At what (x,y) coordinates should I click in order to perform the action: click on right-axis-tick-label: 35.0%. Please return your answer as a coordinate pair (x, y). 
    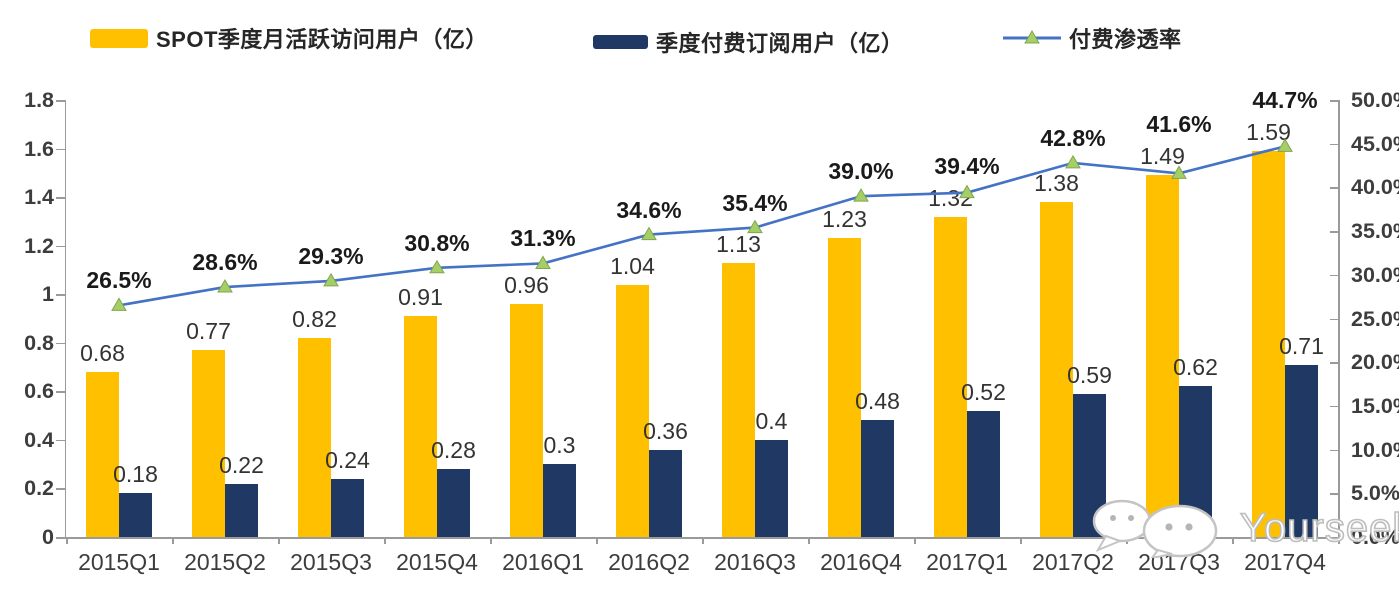
    Looking at the image, I should click on (1375, 231).